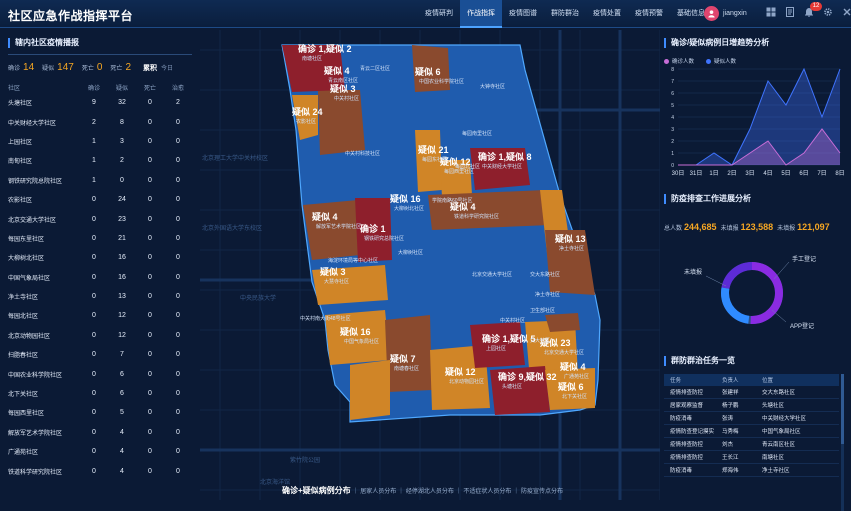 The image size is (851, 511). Describe the element at coordinates (523, 13) in the screenshot. I see `nav-epidemic-map: 疫情图谱` at that location.